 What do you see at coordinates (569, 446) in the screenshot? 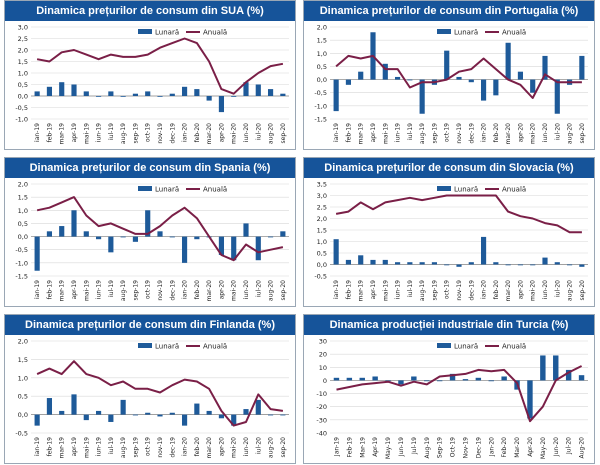
I see `x-tick-label: Jul-20` at bounding box center [569, 446].